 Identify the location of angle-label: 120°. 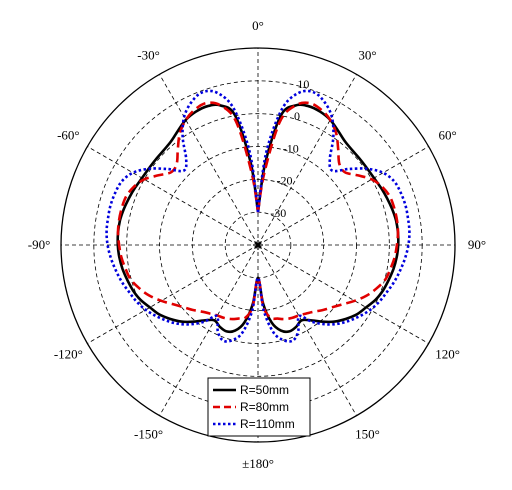
(447, 354).